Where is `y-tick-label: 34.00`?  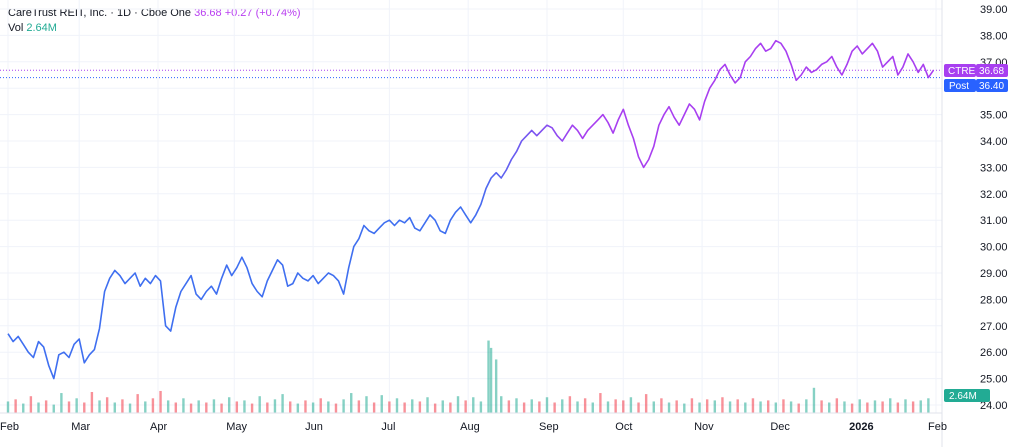
y-tick-label: 34.00 is located at coordinates (994, 142).